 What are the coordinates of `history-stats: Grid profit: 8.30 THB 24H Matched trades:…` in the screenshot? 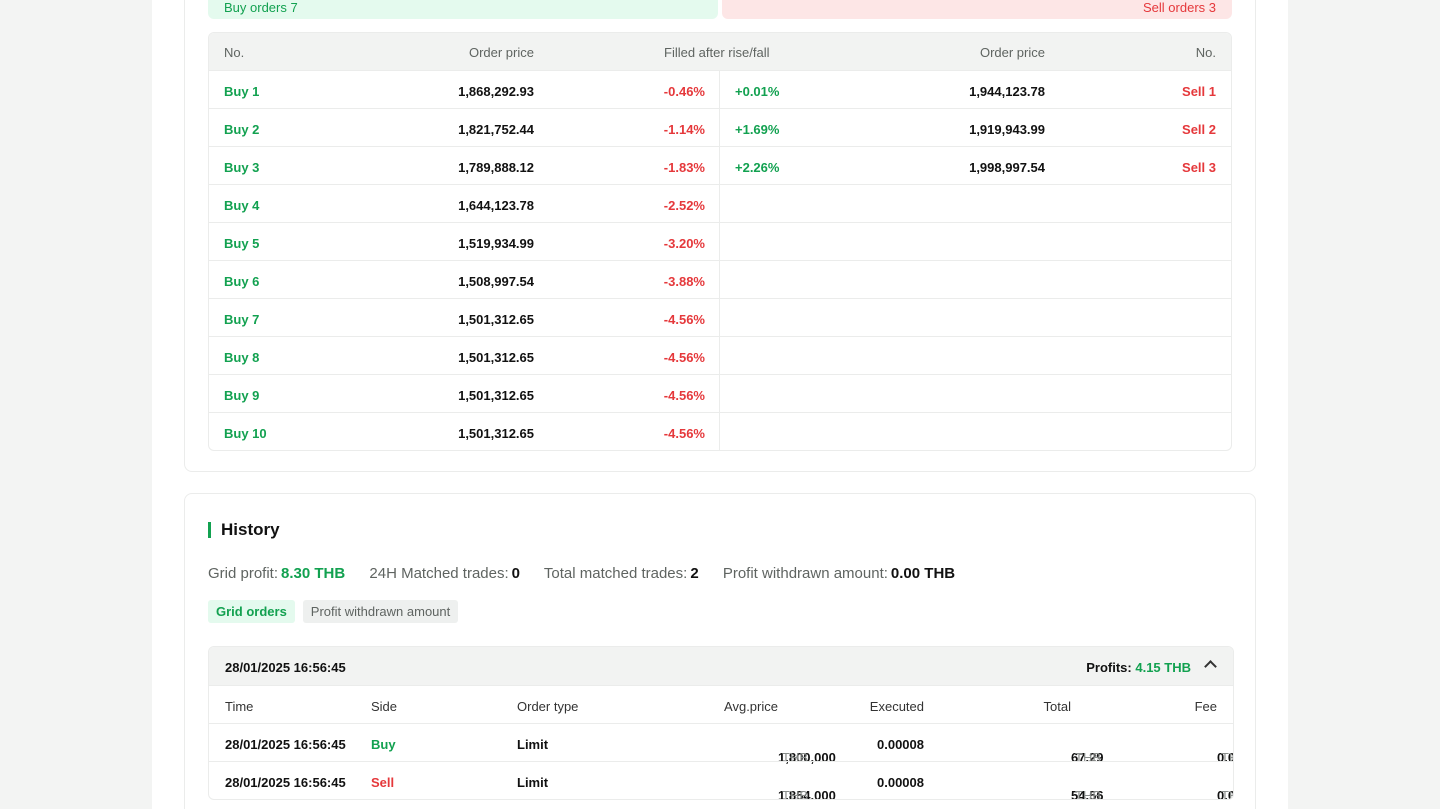 It's located at (591, 573).